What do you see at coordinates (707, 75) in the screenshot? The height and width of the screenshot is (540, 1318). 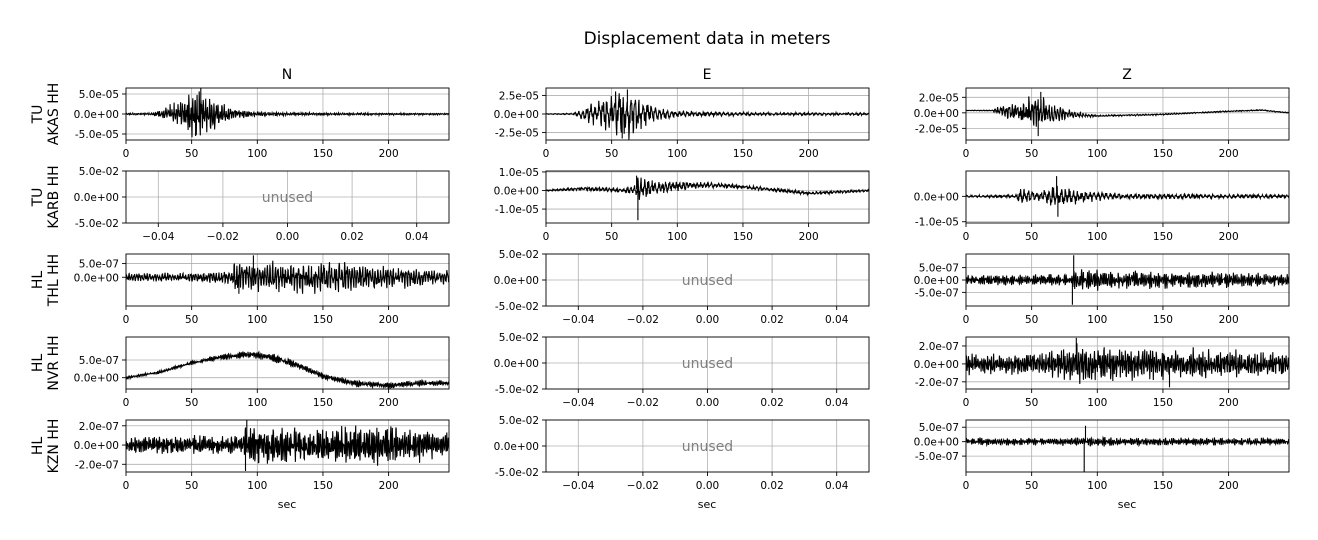 I see `column-titles: N E Z` at bounding box center [707, 75].